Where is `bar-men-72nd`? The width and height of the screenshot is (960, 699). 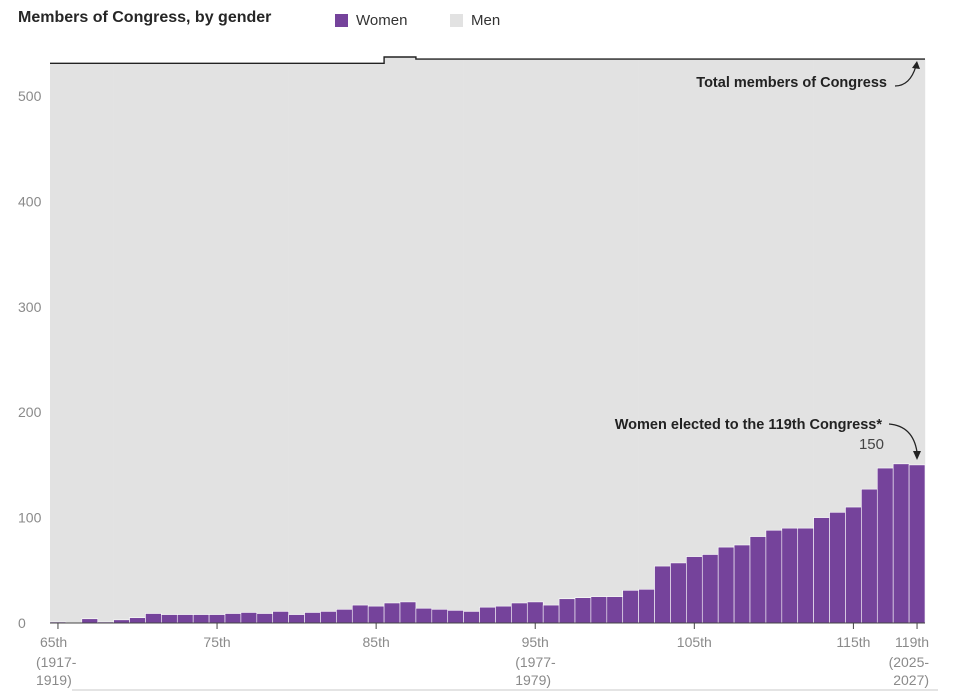 bar-men-72nd is located at coordinates (169, 343).